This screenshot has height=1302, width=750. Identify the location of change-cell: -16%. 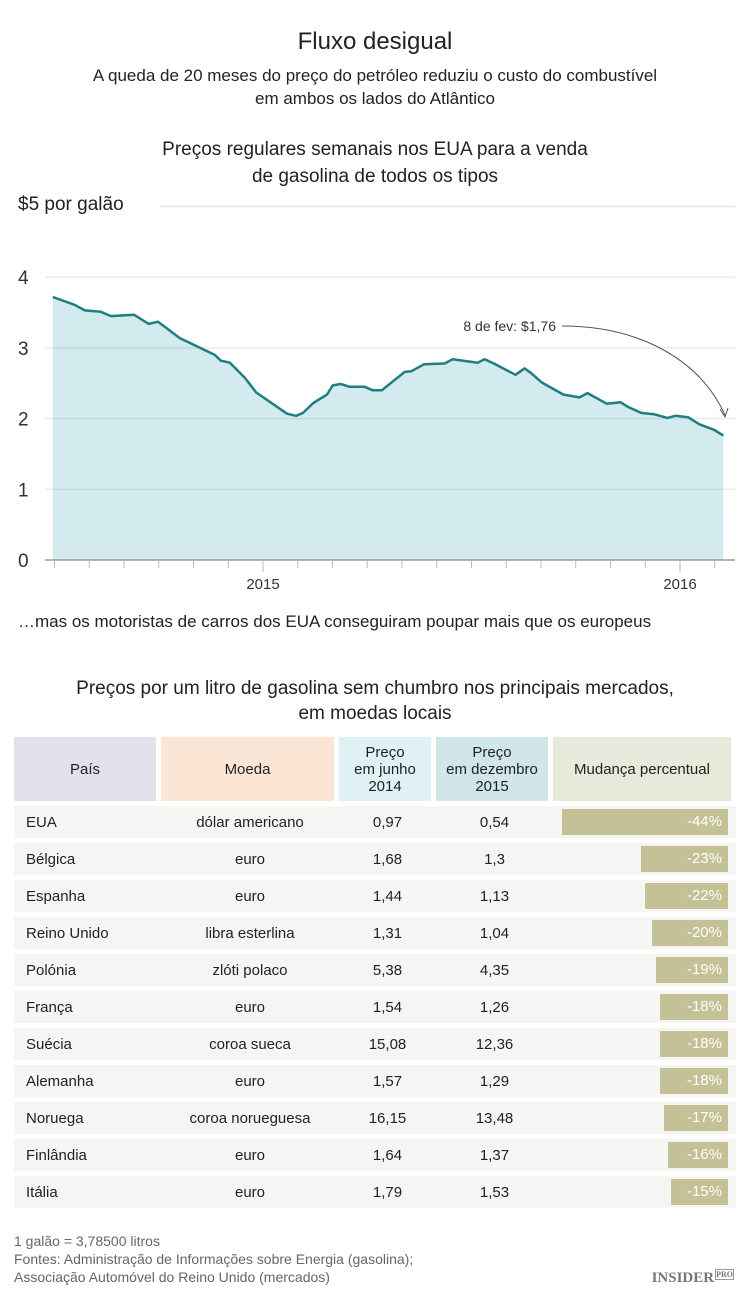
(644, 1155).